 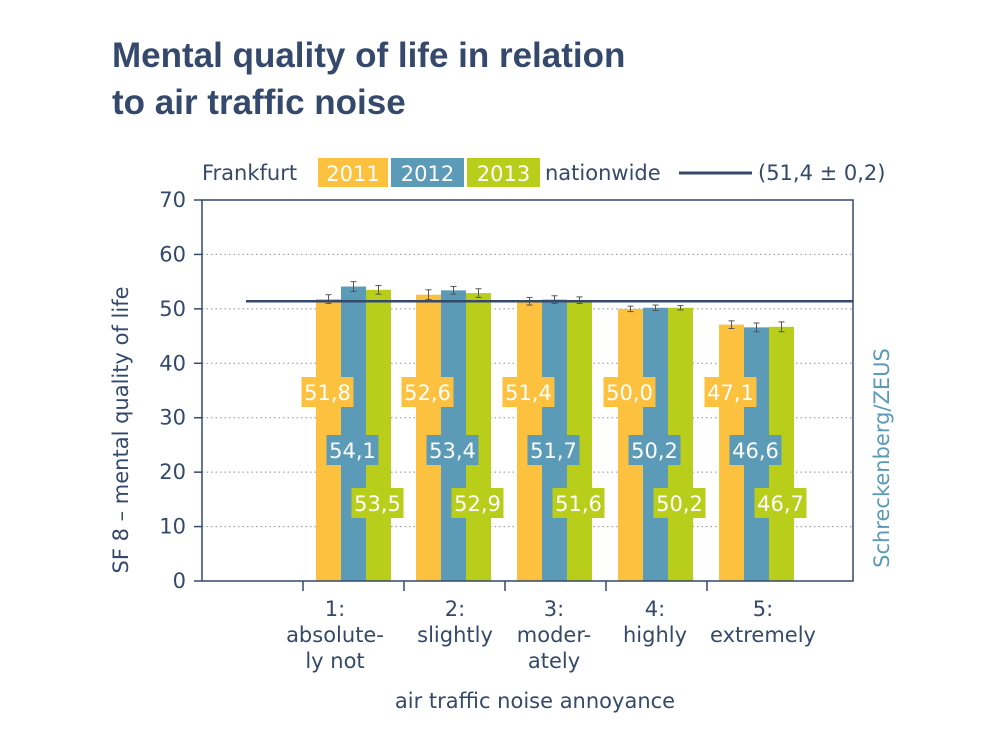 I want to click on chart-title-line-1: Mental quality of life in relation, so click(x=369, y=55).